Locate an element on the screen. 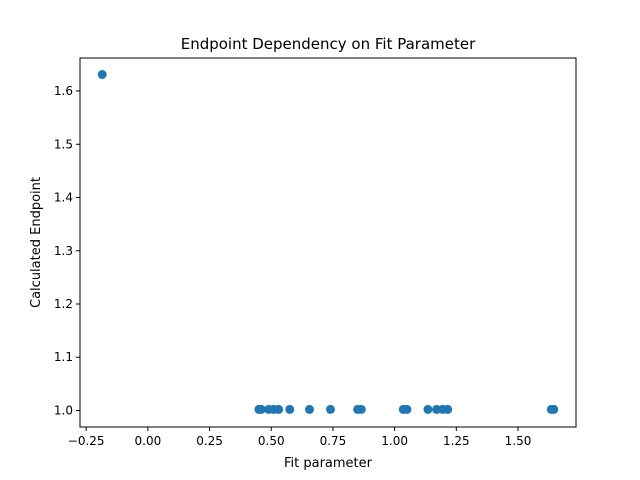 This screenshot has width=640, height=480. x-tick-label: 1.50 is located at coordinates (518, 441).